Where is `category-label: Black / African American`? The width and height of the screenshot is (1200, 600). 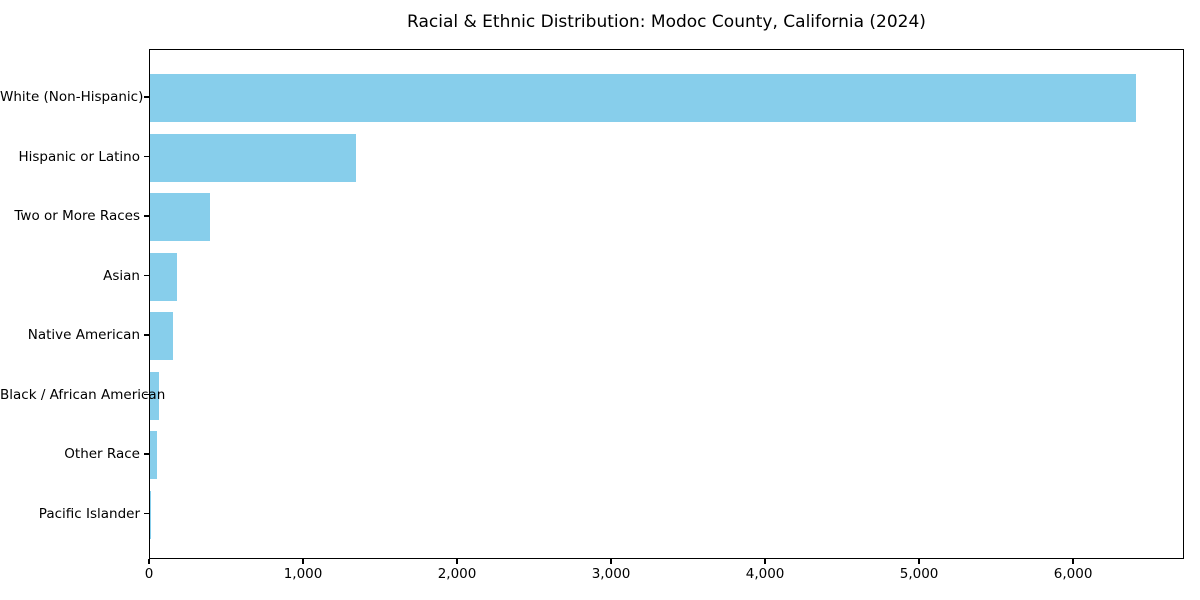
category-label: Black / African American is located at coordinates (83, 394).